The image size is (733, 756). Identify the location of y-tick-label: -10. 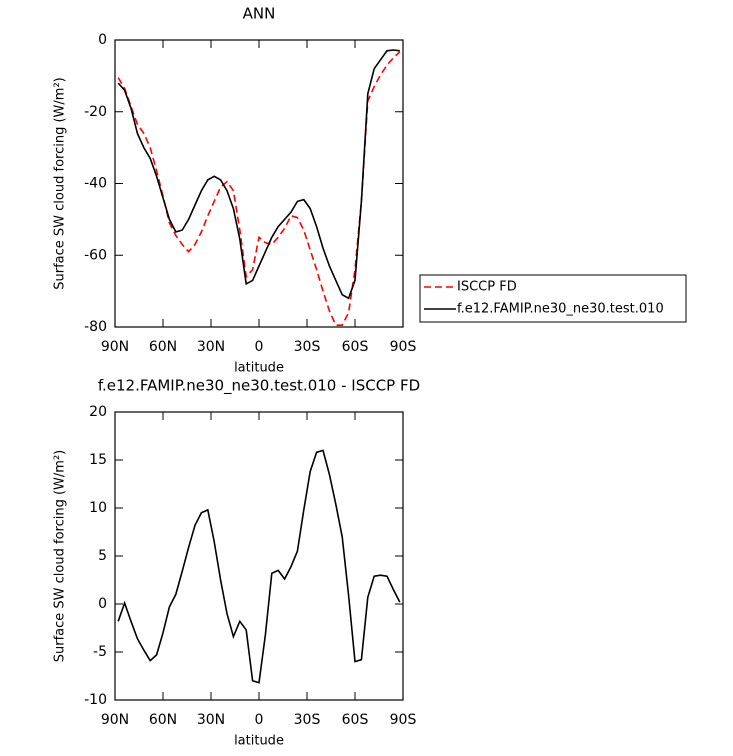
(95, 700).